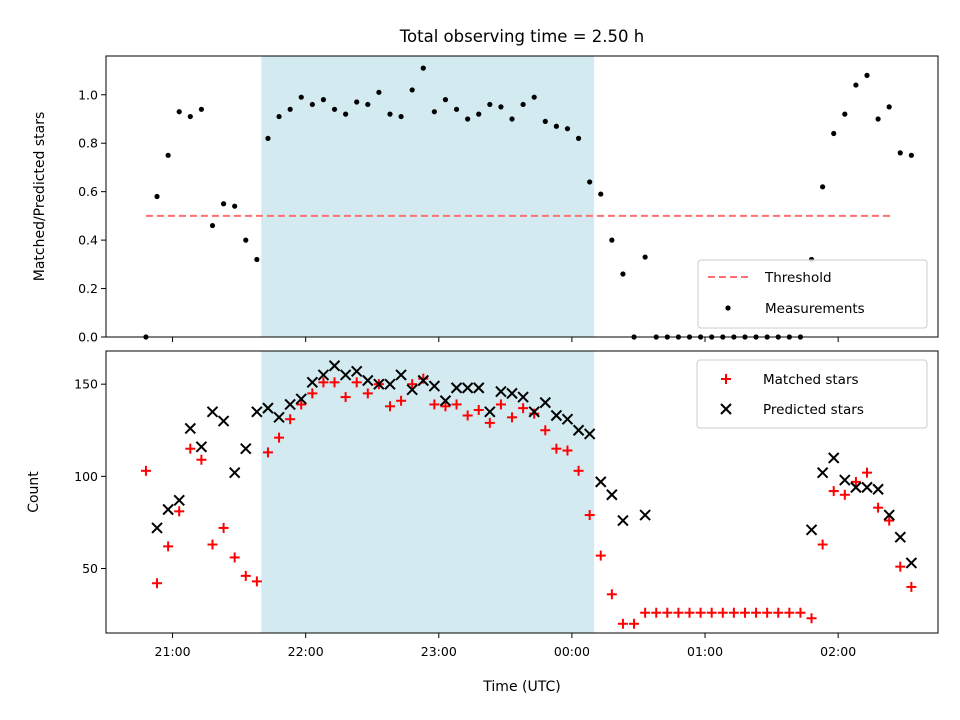 The height and width of the screenshot is (720, 960). I want to click on legend-matched-swatch, so click(726, 379).